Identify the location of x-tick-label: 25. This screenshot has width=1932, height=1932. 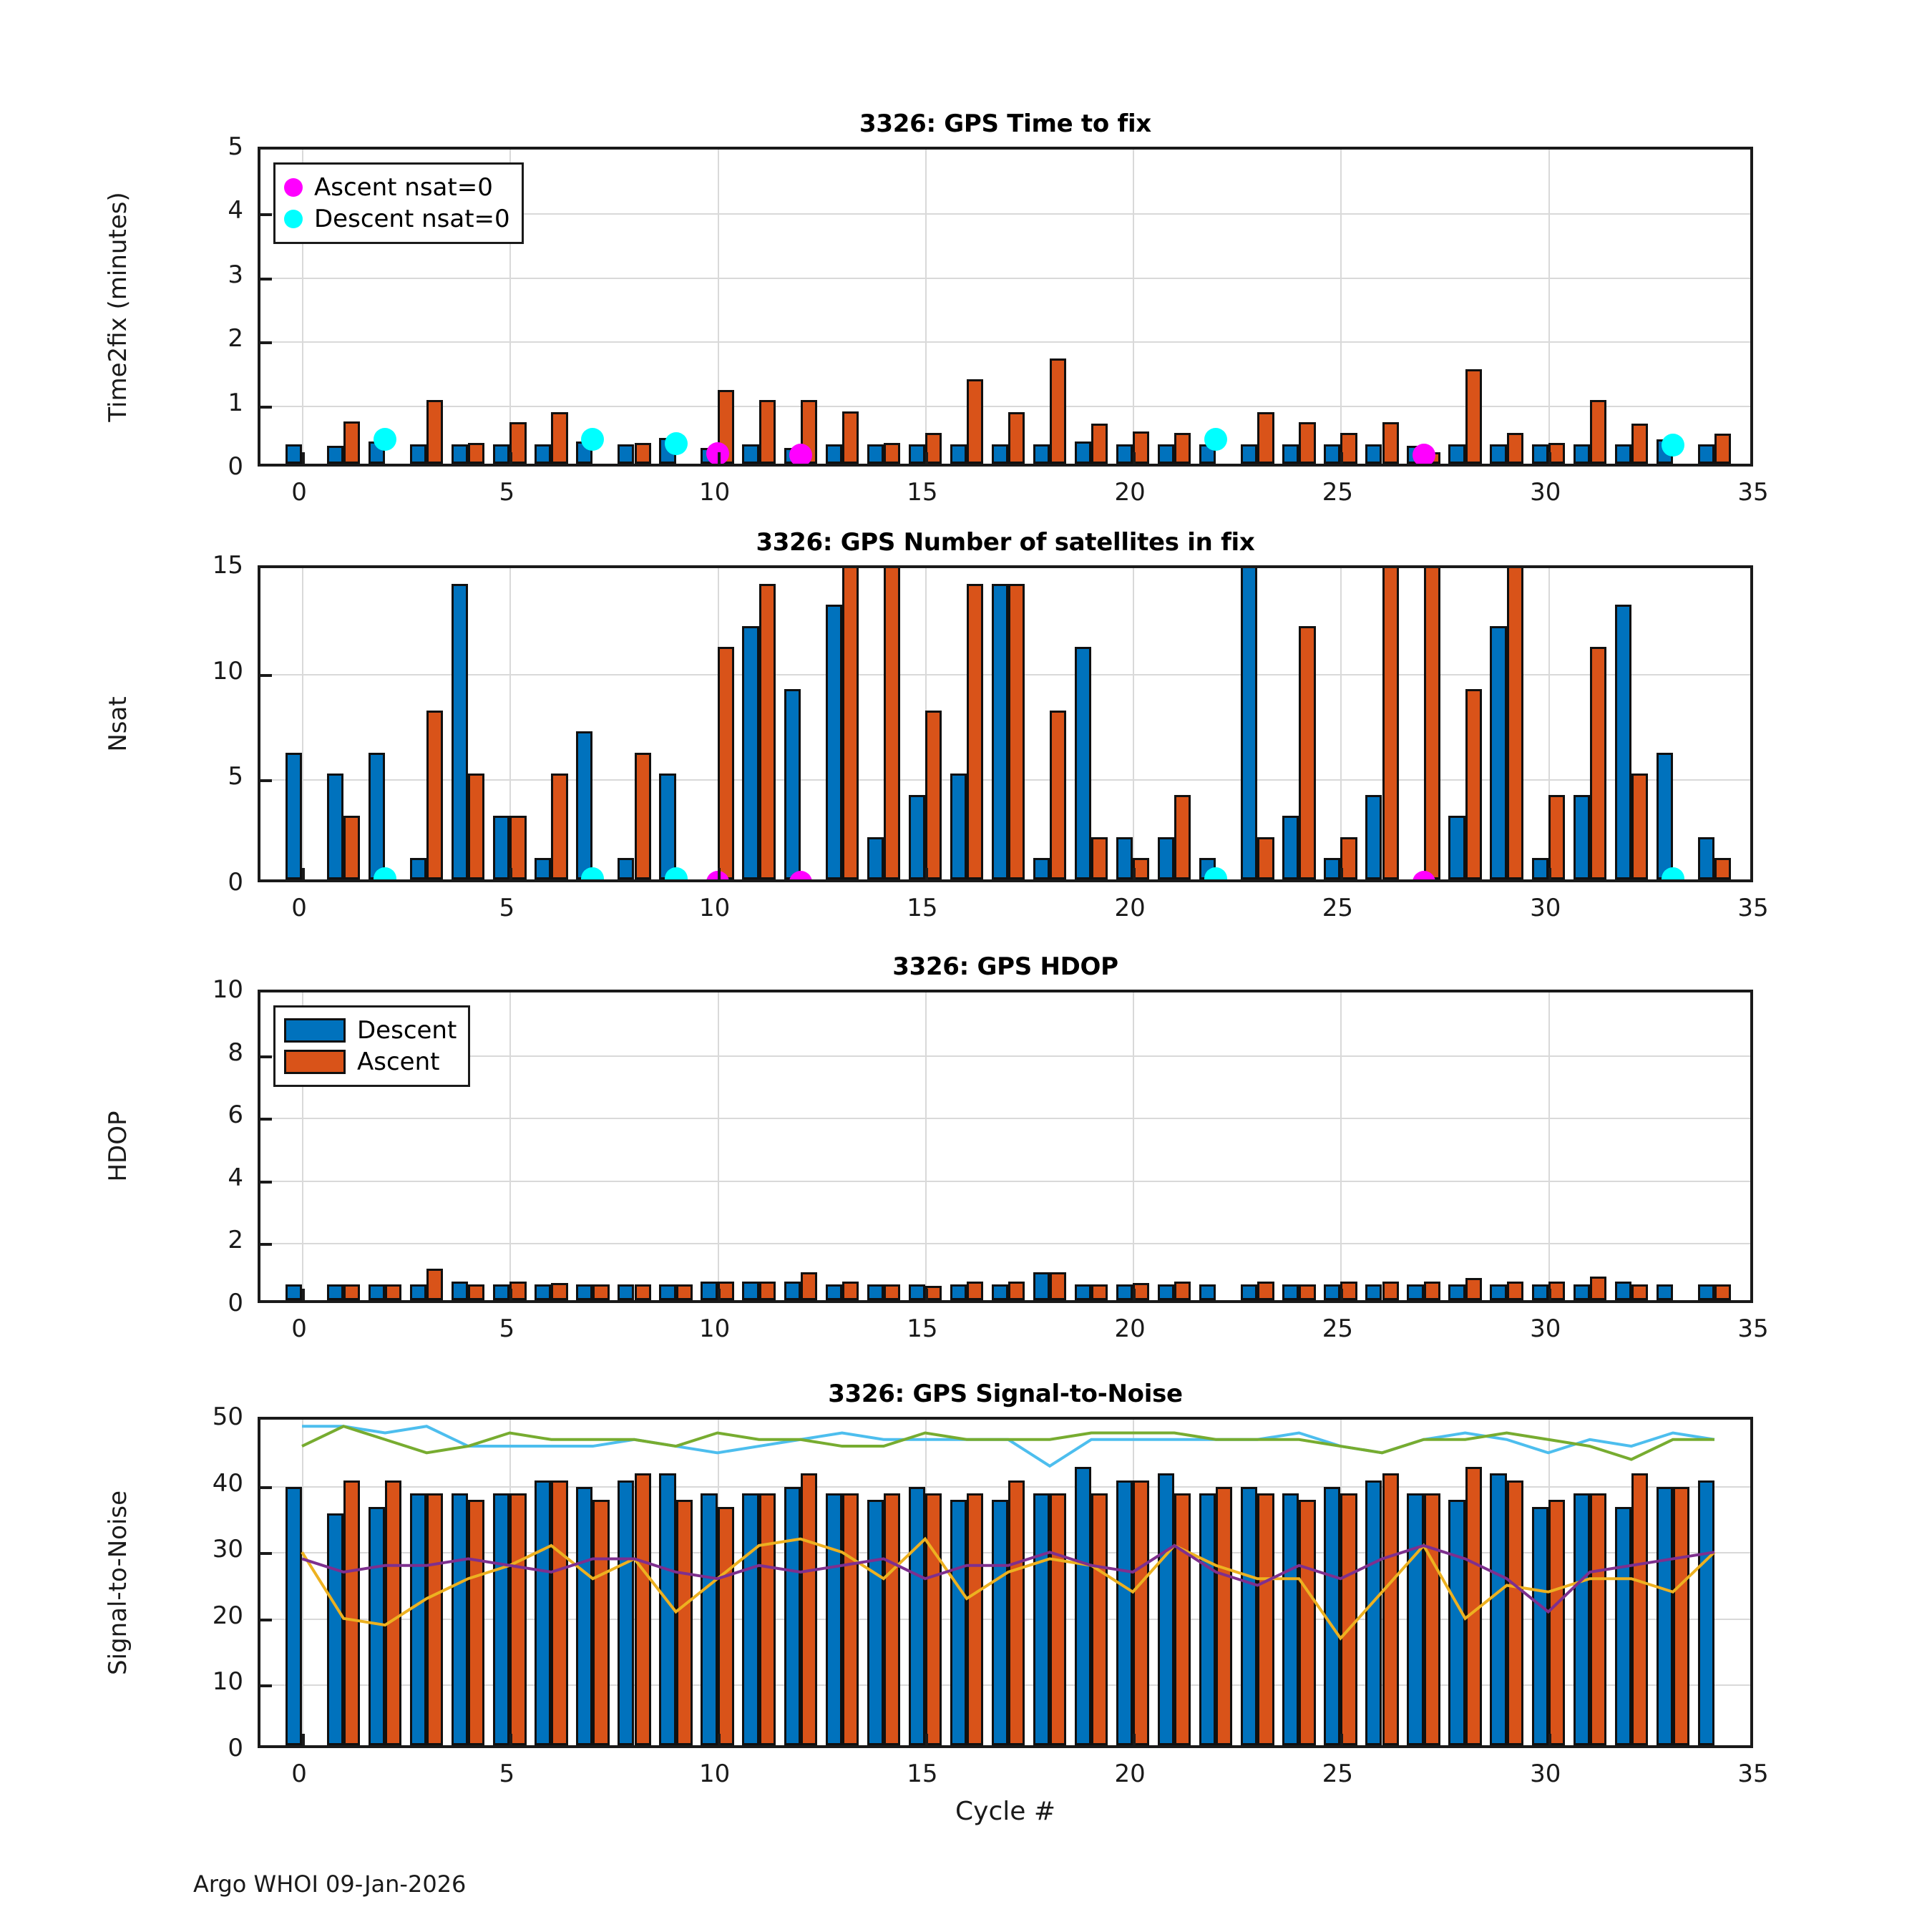
(1338, 492).